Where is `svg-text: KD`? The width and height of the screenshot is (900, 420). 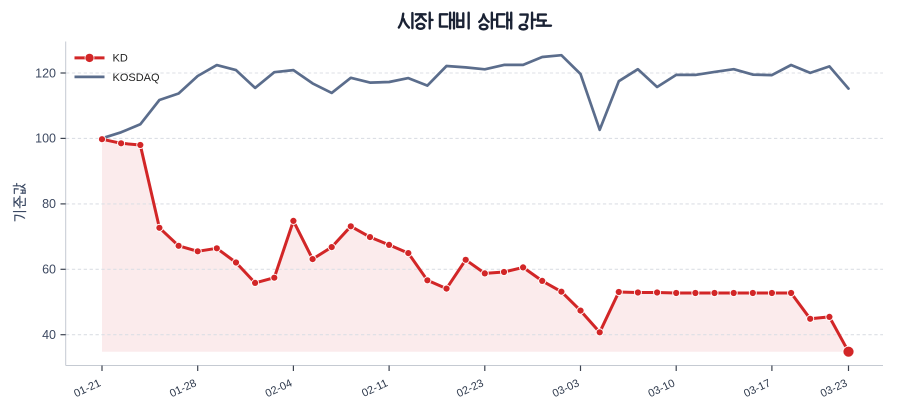 svg-text: KD is located at coordinates (120, 59).